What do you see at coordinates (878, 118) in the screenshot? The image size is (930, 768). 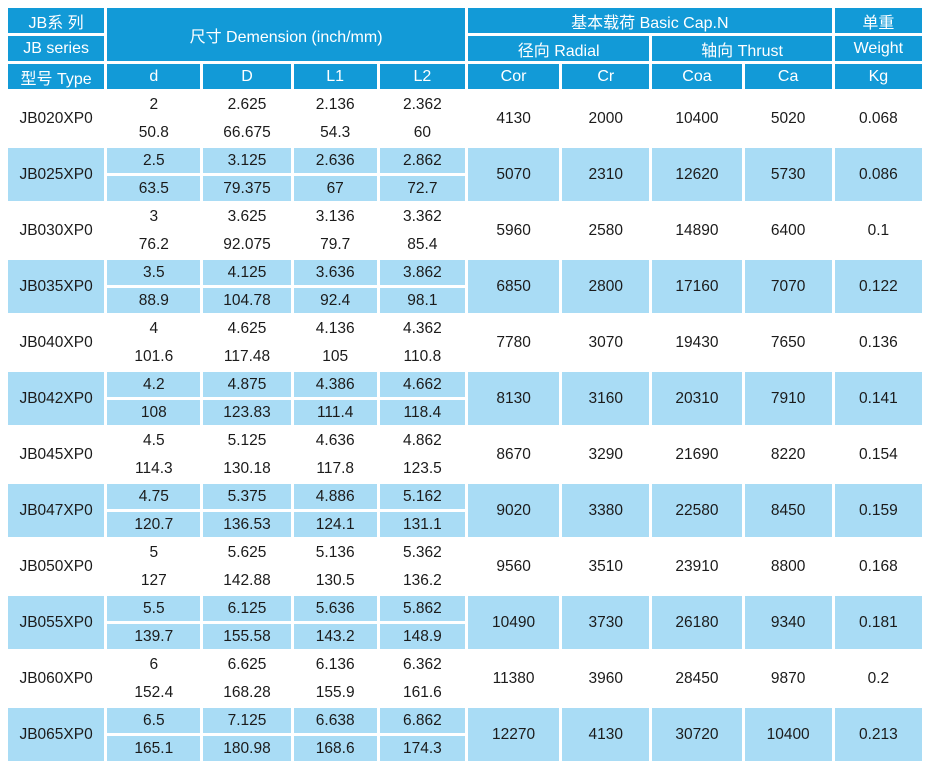 I see `weight-cell: 0.068` at bounding box center [878, 118].